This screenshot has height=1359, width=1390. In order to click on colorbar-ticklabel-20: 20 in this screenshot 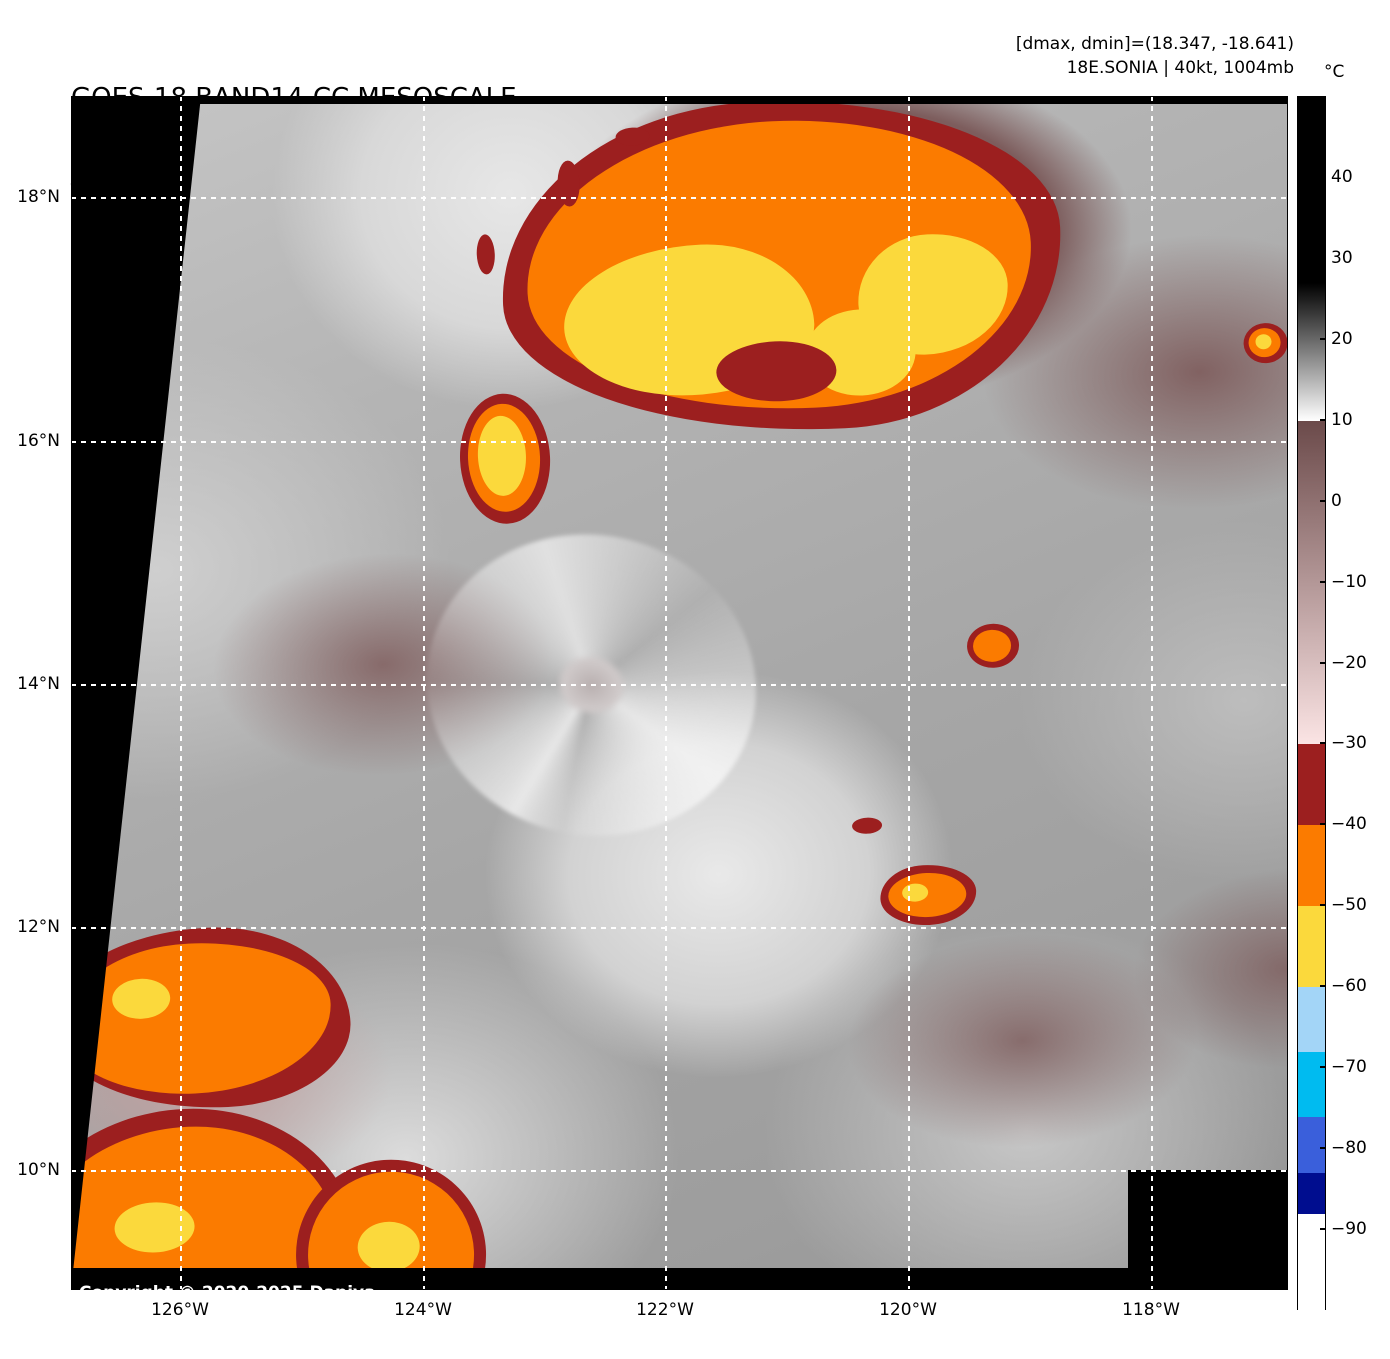, I will do `click(1342, 338)`.